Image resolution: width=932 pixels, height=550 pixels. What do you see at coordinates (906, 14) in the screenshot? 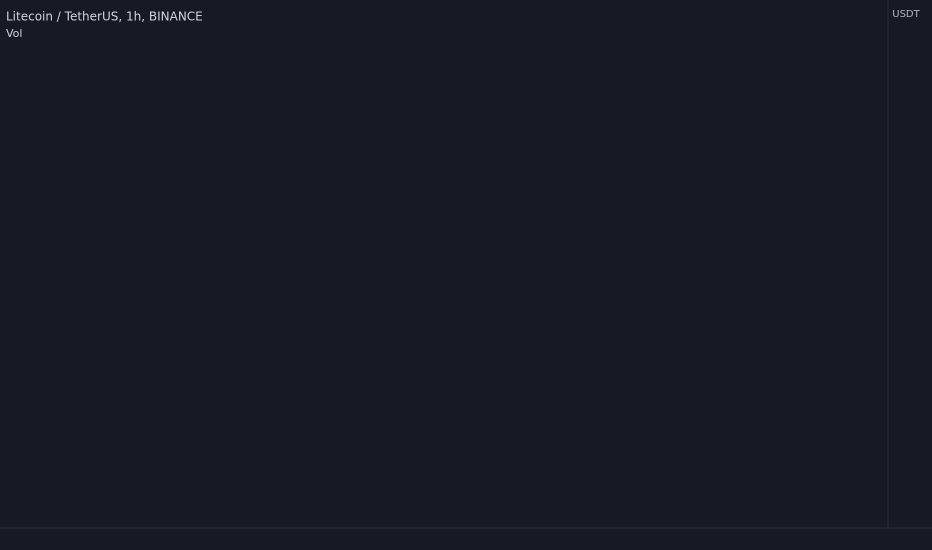
I see `currency-label: USDT` at bounding box center [906, 14].